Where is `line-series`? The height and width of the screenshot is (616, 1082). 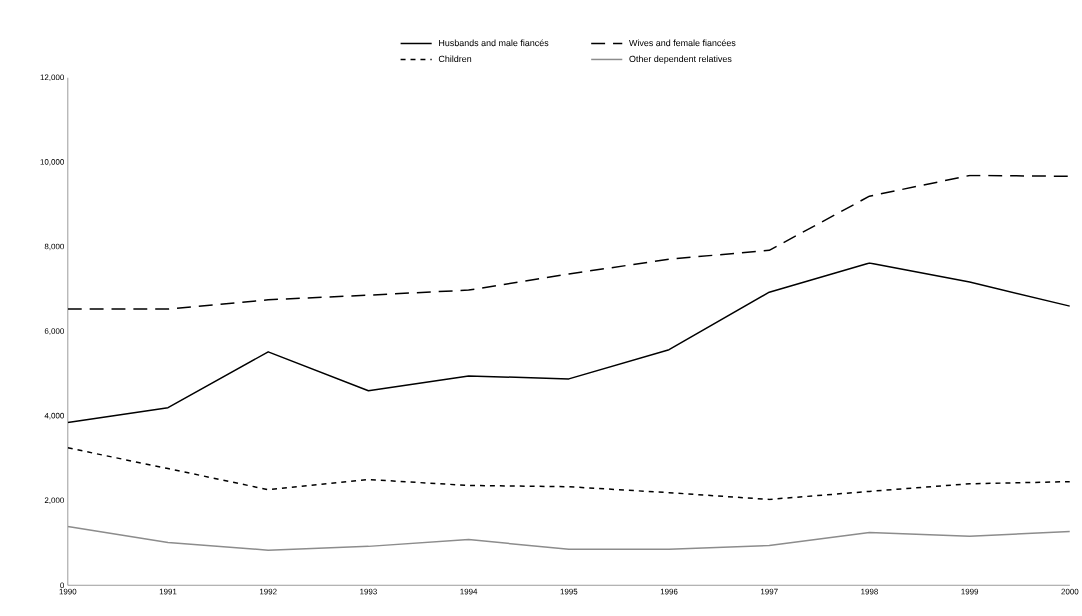 line-series is located at coordinates (568, 538).